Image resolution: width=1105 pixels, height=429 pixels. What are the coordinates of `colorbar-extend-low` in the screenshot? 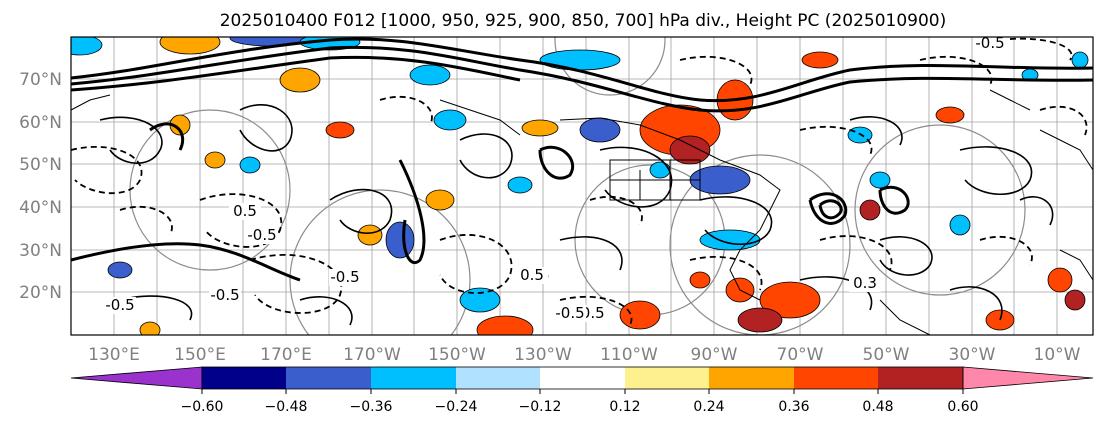 It's located at (136, 378).